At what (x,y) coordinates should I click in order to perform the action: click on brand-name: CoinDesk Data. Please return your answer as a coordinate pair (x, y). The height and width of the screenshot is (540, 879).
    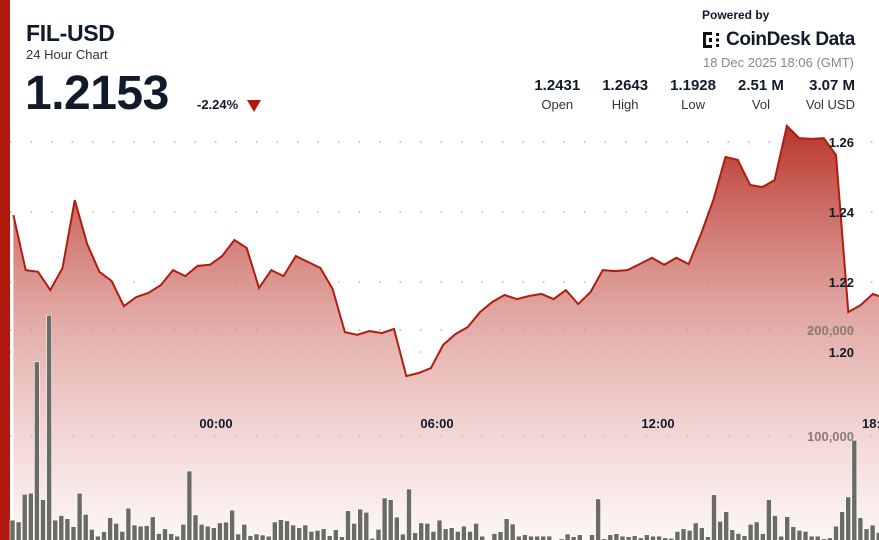
    Looking at the image, I should click on (790, 39).